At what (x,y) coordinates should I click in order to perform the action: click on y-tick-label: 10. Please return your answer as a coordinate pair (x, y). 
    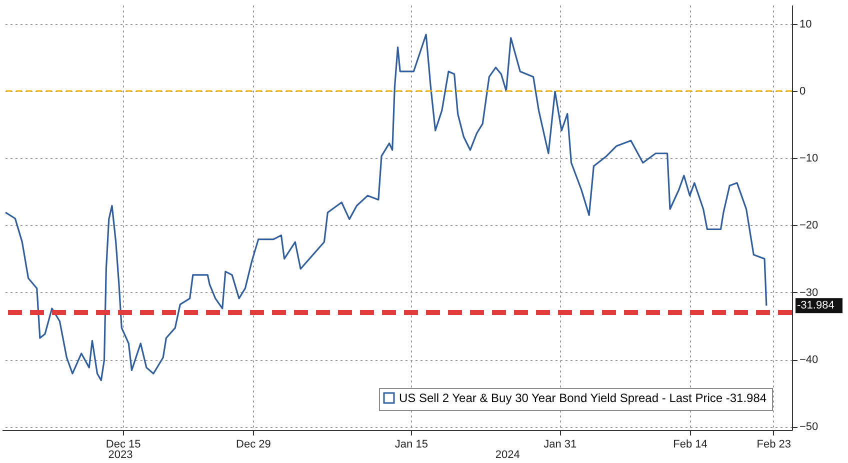
    Looking at the image, I should click on (806, 24).